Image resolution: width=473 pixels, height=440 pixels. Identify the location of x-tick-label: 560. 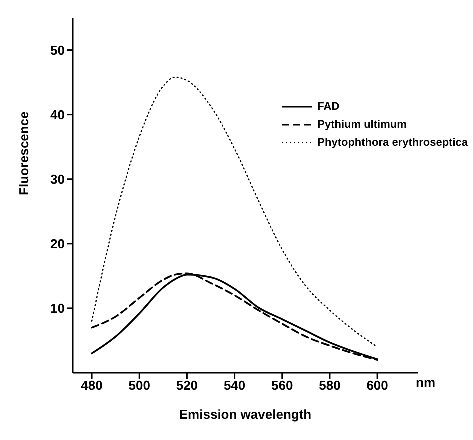
(283, 386).